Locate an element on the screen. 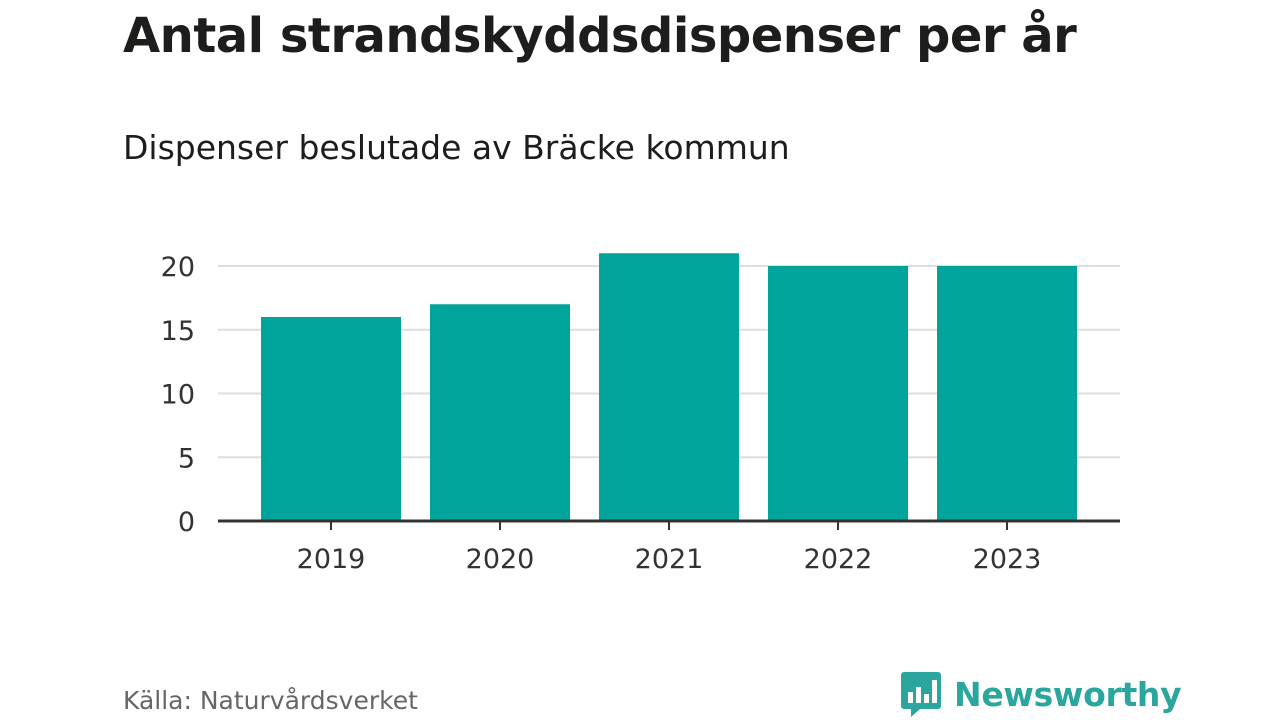  bar-2023 is located at coordinates (1007, 393).